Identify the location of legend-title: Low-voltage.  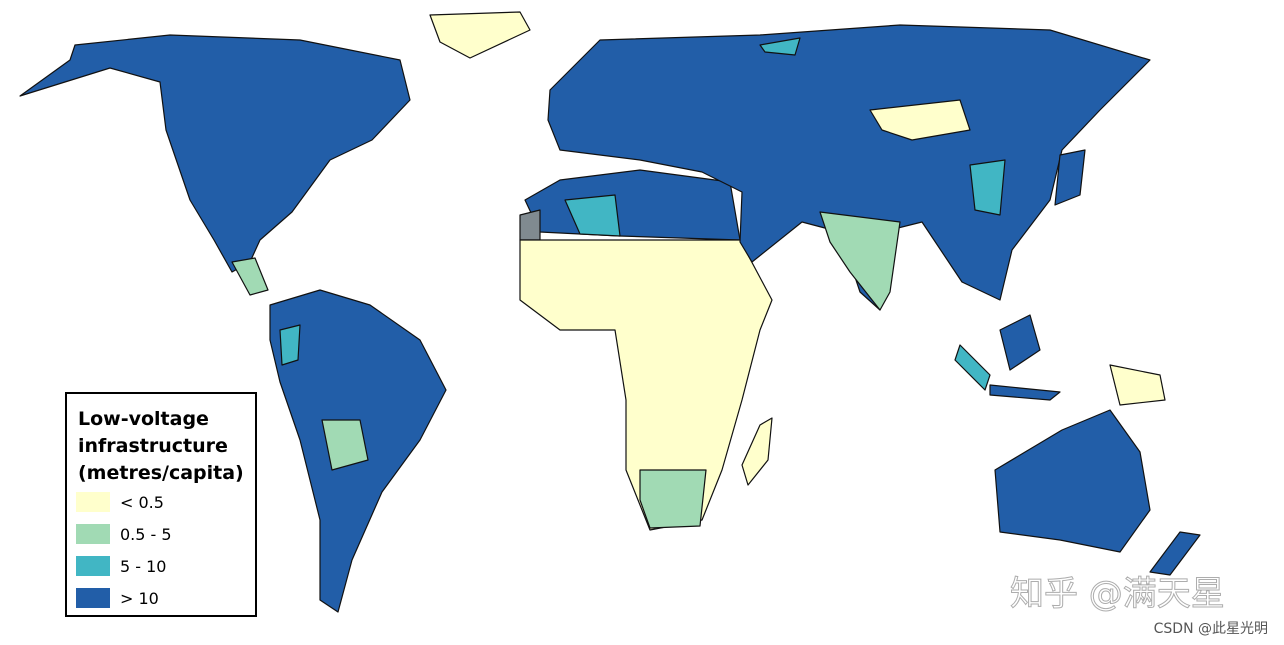
(143, 419).